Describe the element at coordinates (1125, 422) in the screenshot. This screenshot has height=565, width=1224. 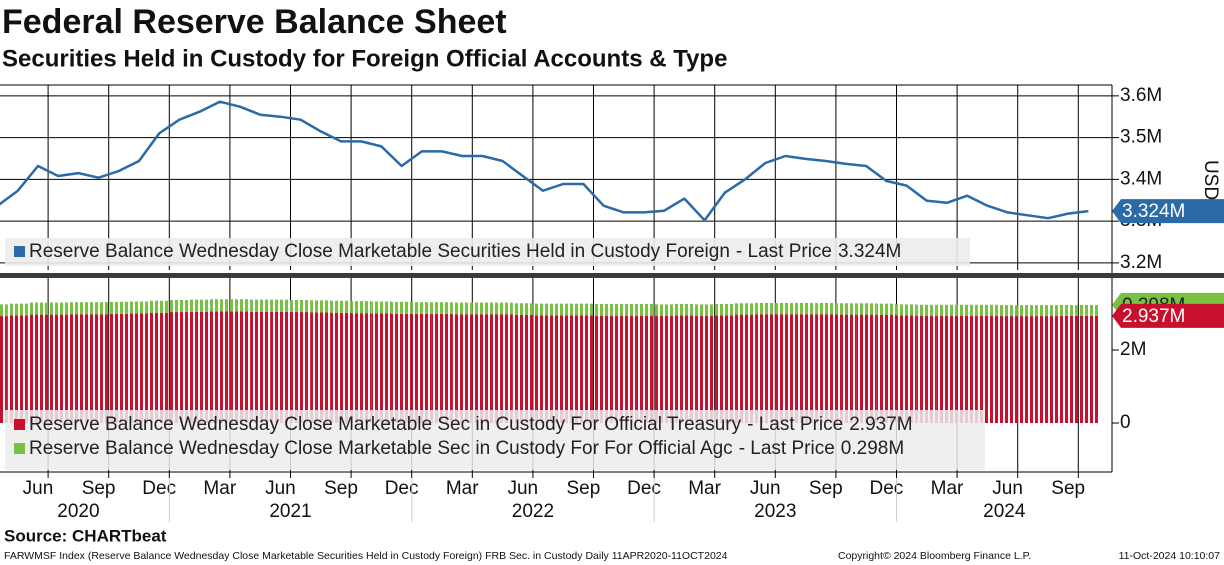
I see `y-tick-label: 0` at that location.